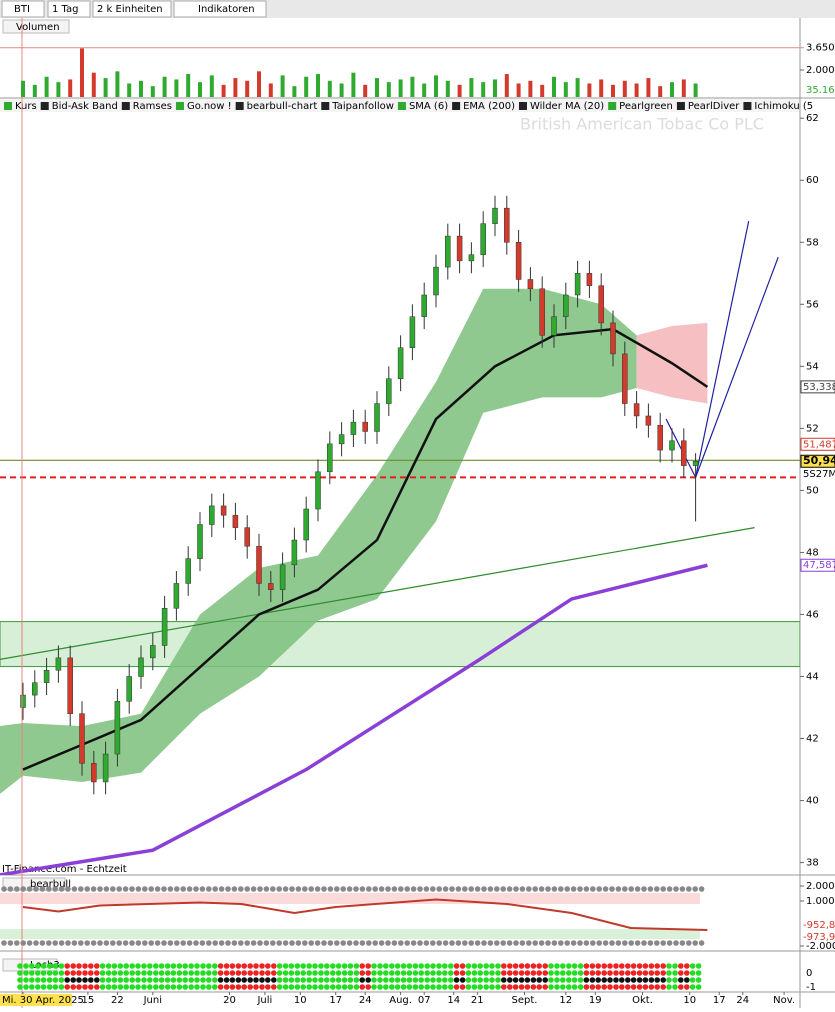  Describe the element at coordinates (784, 1000) in the screenshot. I see `x-tick-label: Nov.` at that location.